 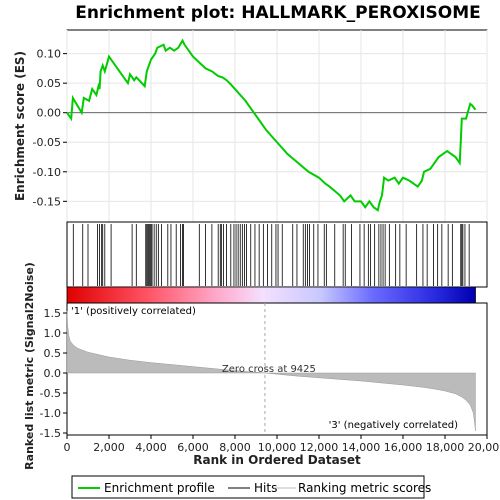 I want to click on x-tick-label: 16,000, so click(x=403, y=447).